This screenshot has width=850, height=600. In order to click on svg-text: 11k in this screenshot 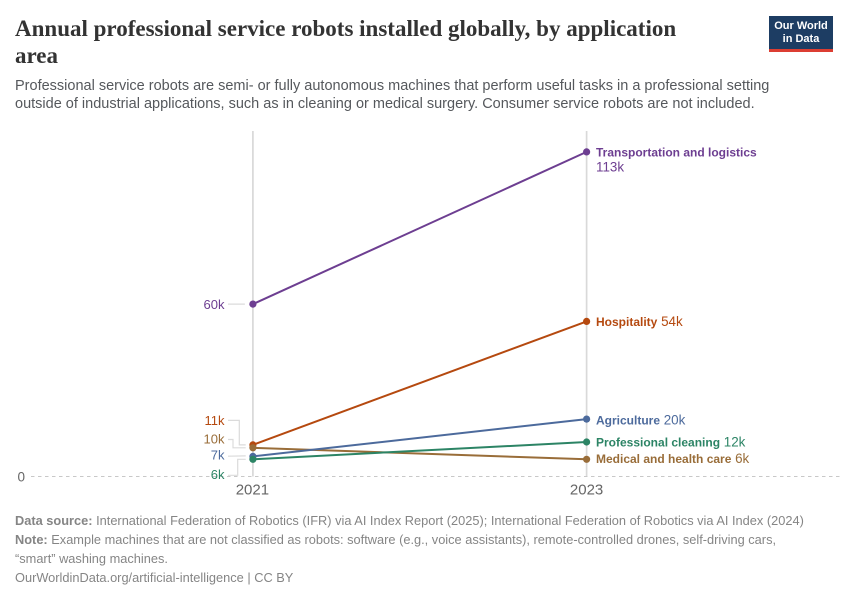, I will do `click(215, 420)`.